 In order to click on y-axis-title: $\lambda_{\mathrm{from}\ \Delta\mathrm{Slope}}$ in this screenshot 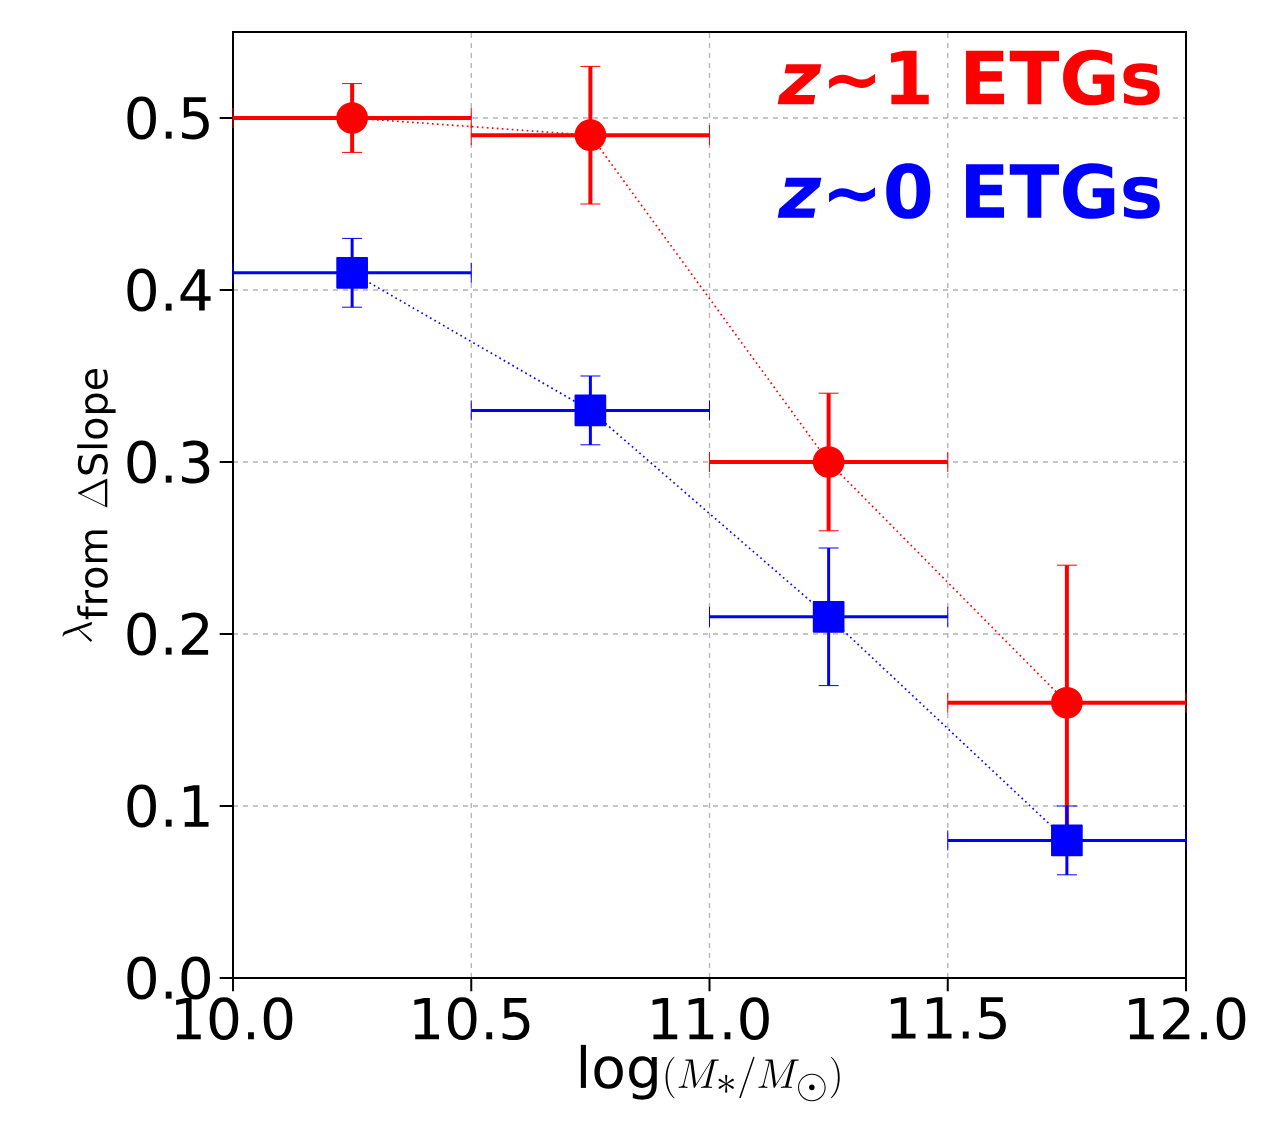, I will do `click(89, 505)`.